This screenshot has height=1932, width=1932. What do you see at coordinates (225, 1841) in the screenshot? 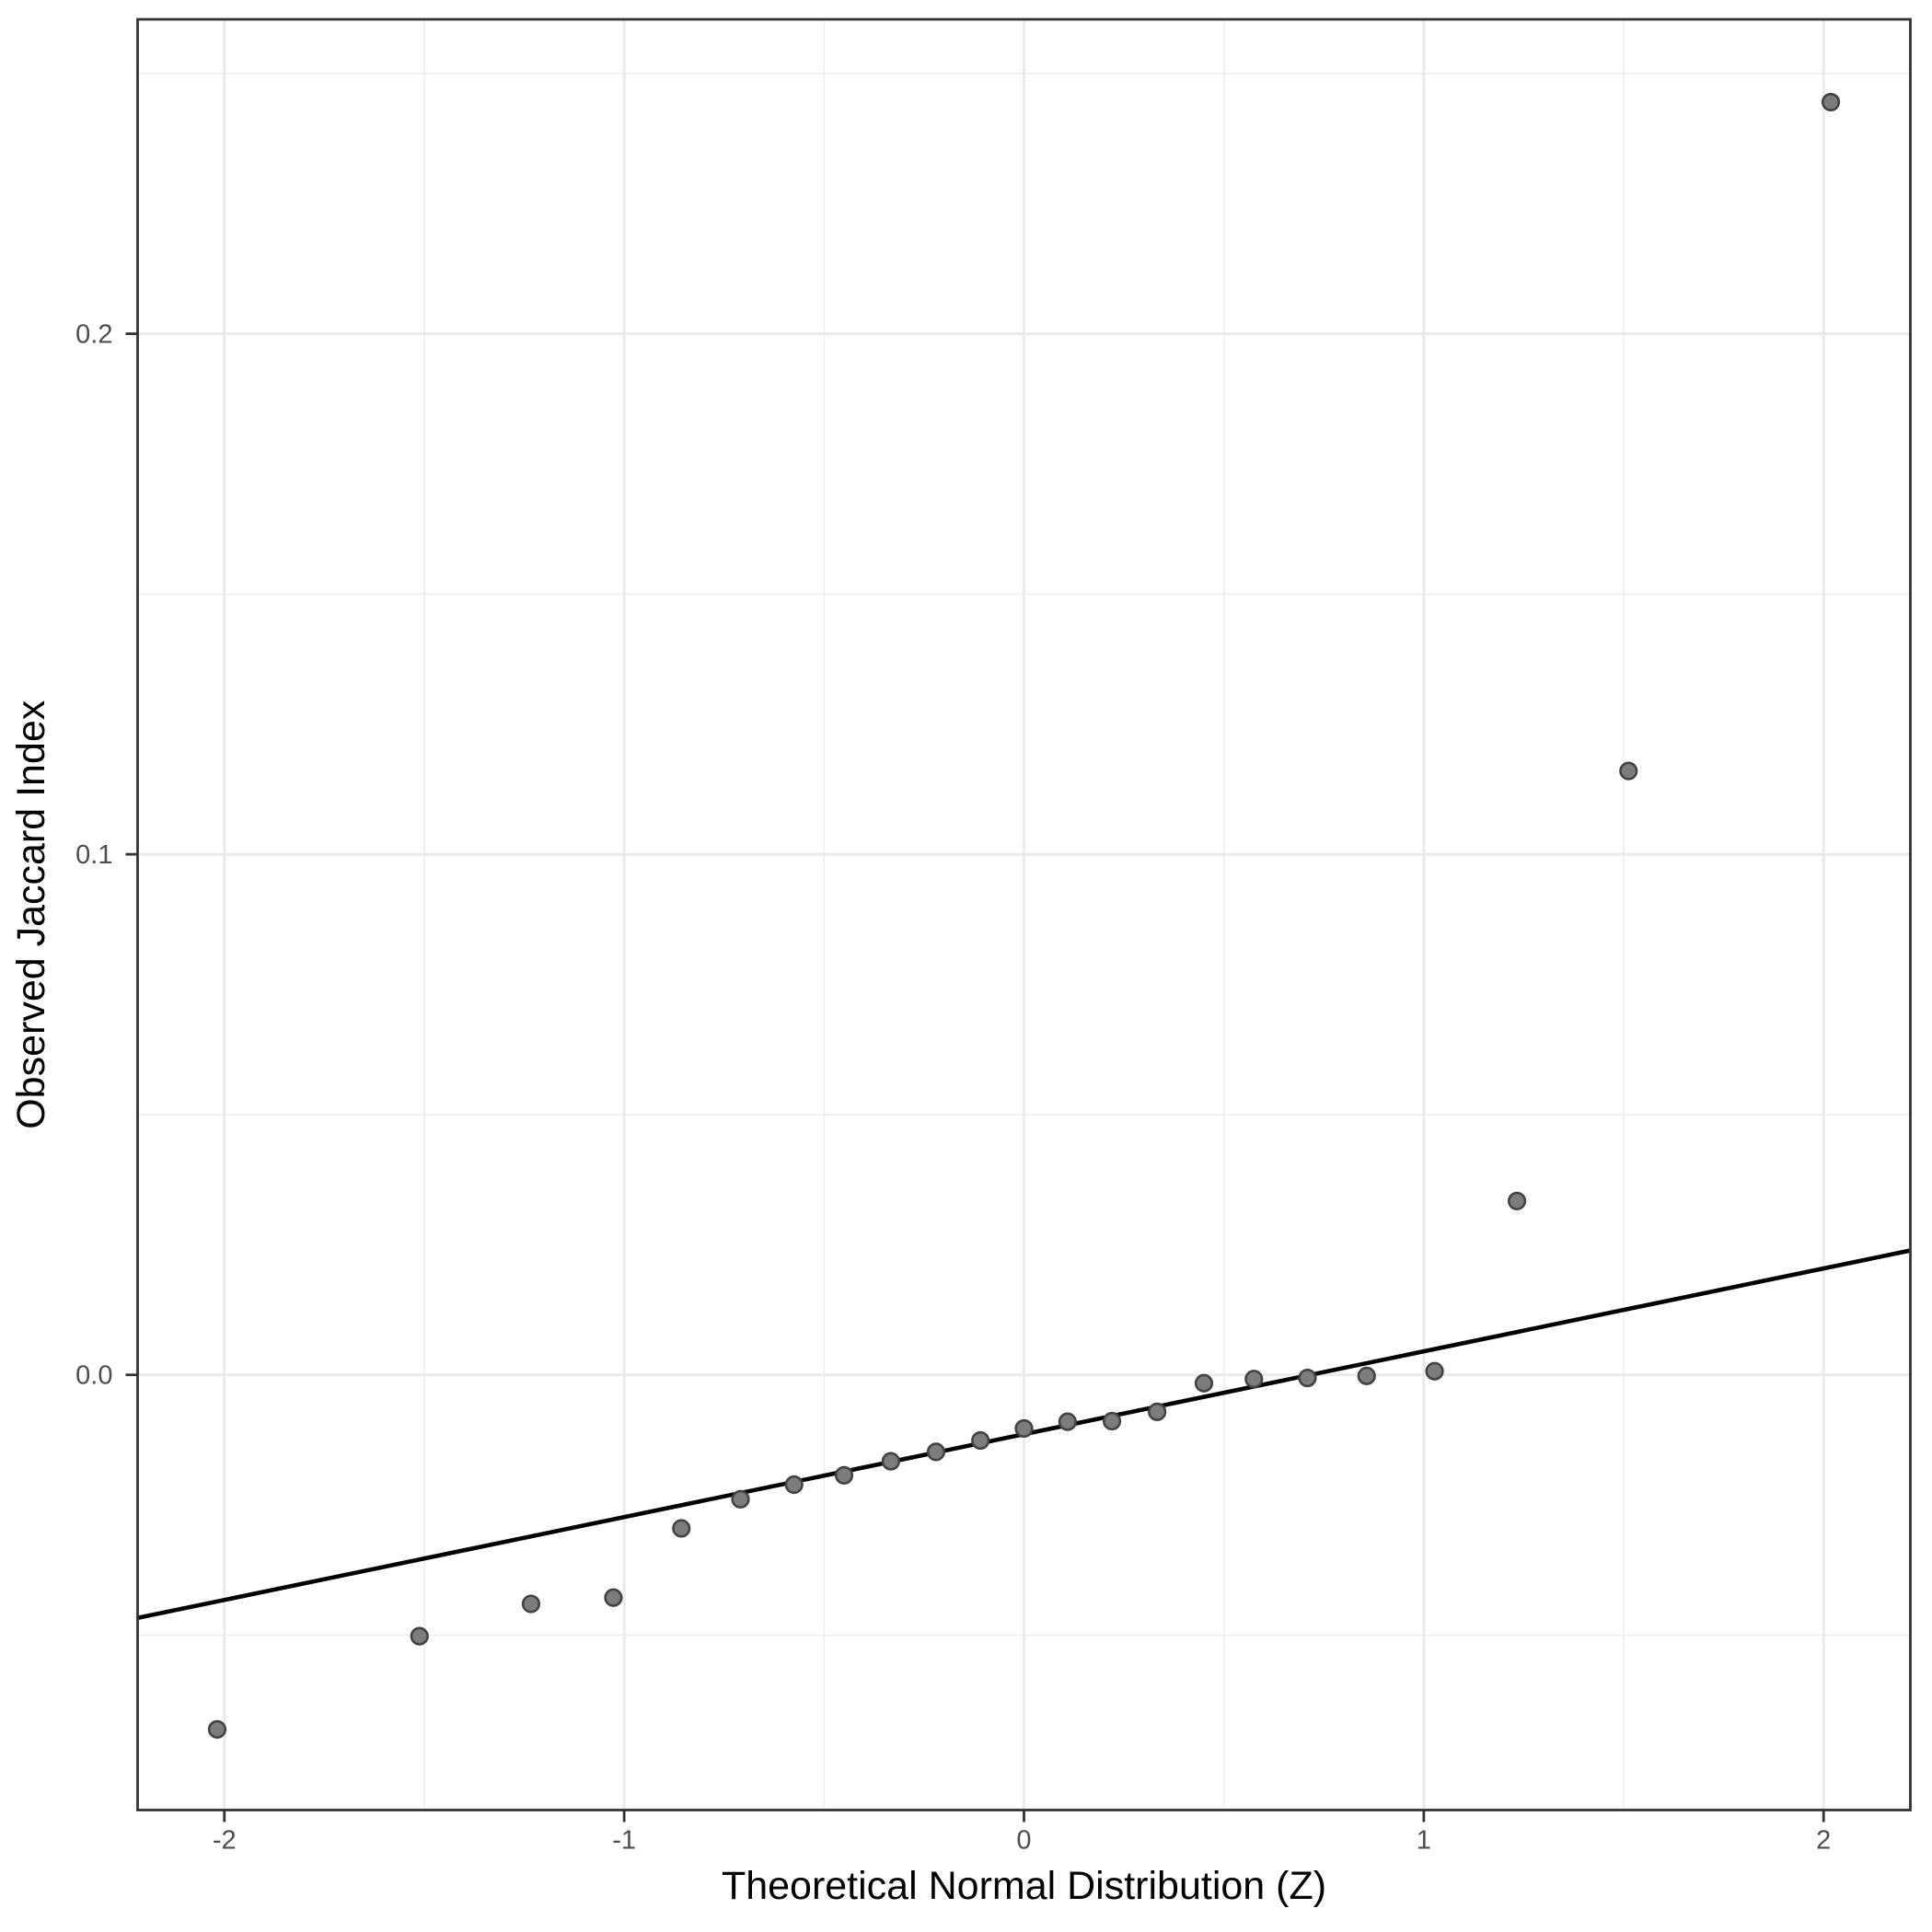
I see `x-tick-label: -2` at bounding box center [225, 1841].